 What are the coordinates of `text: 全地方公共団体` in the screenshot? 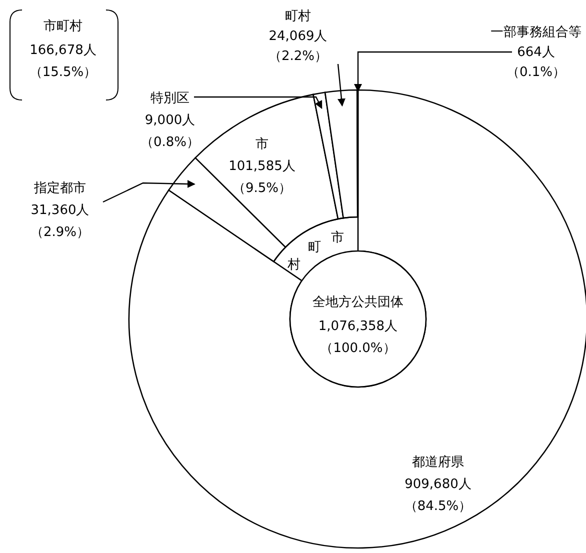 It's located at (358, 302).